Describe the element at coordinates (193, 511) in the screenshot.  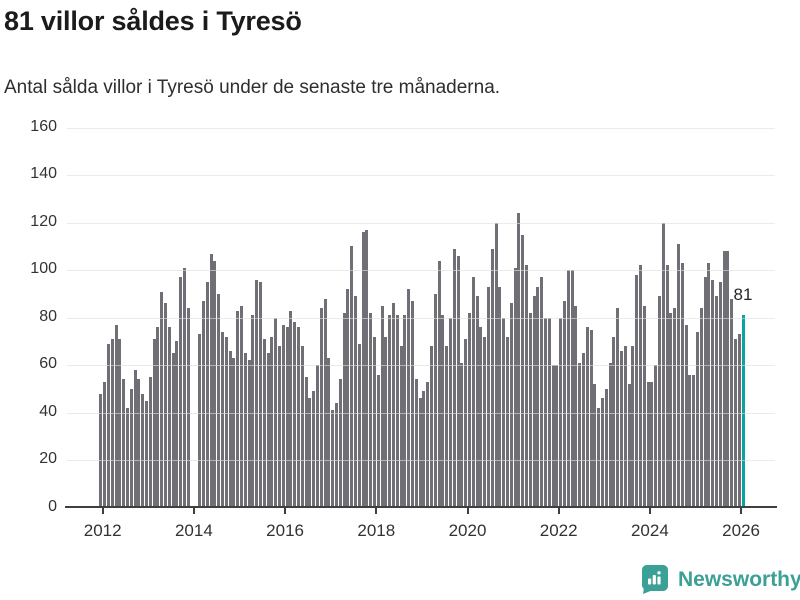
I see `x-tick-2014` at that location.